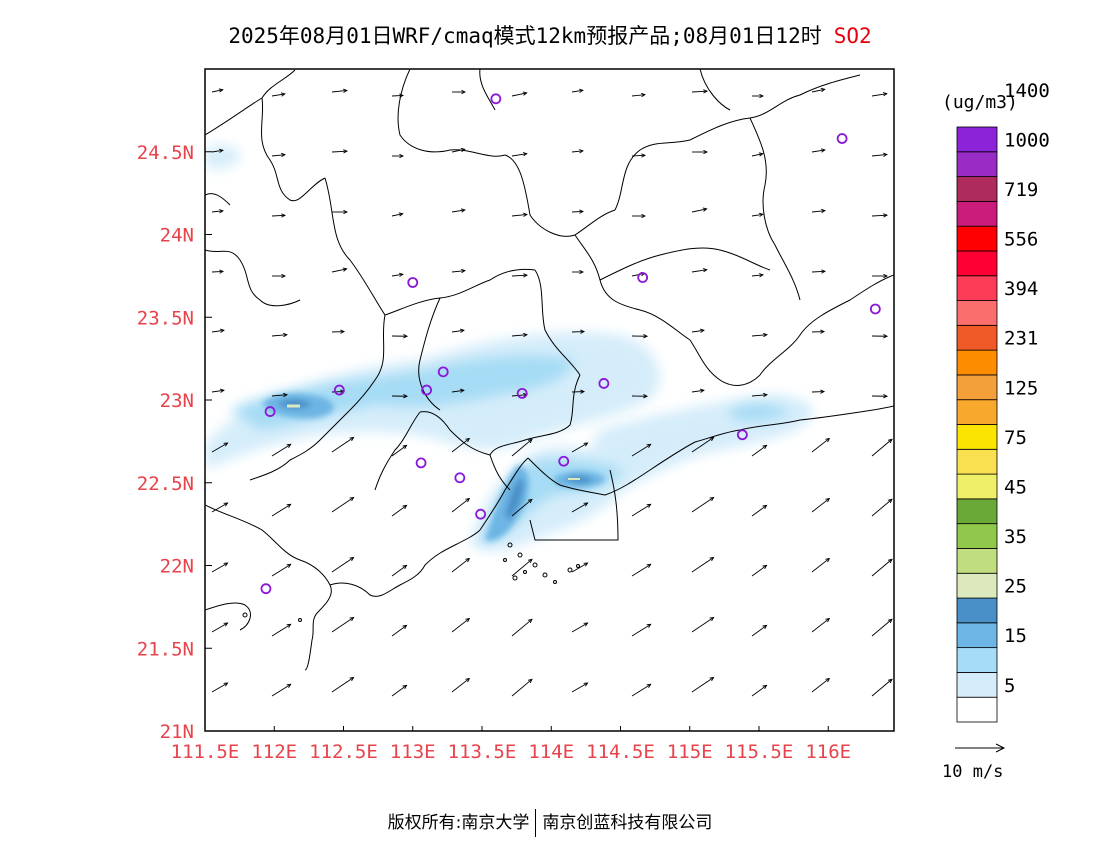 The height and width of the screenshot is (850, 1100). What do you see at coordinates (690, 752) in the screenshot?
I see `x-tick-label: 115E` at bounding box center [690, 752].